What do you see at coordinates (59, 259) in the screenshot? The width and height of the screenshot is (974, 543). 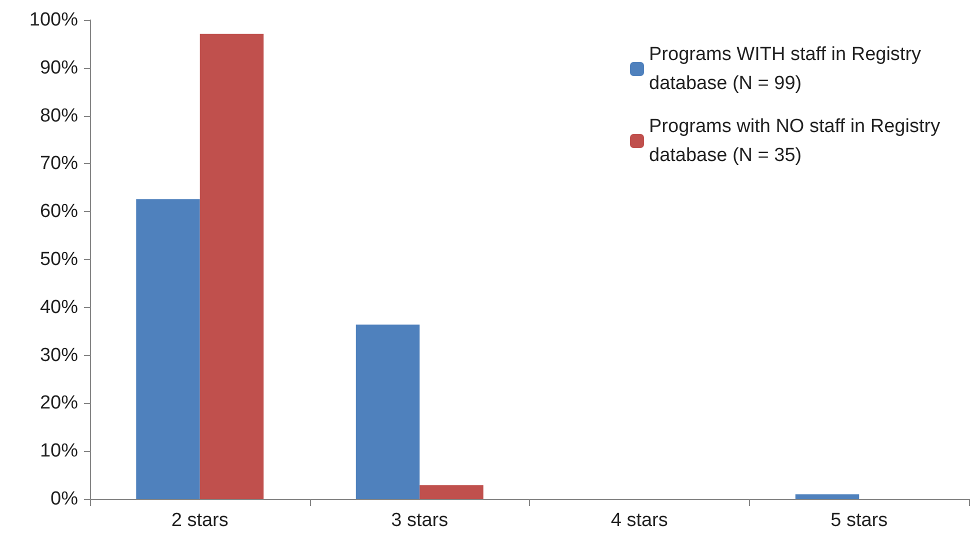 I see `y-tick-label: 50%` at bounding box center [59, 259].